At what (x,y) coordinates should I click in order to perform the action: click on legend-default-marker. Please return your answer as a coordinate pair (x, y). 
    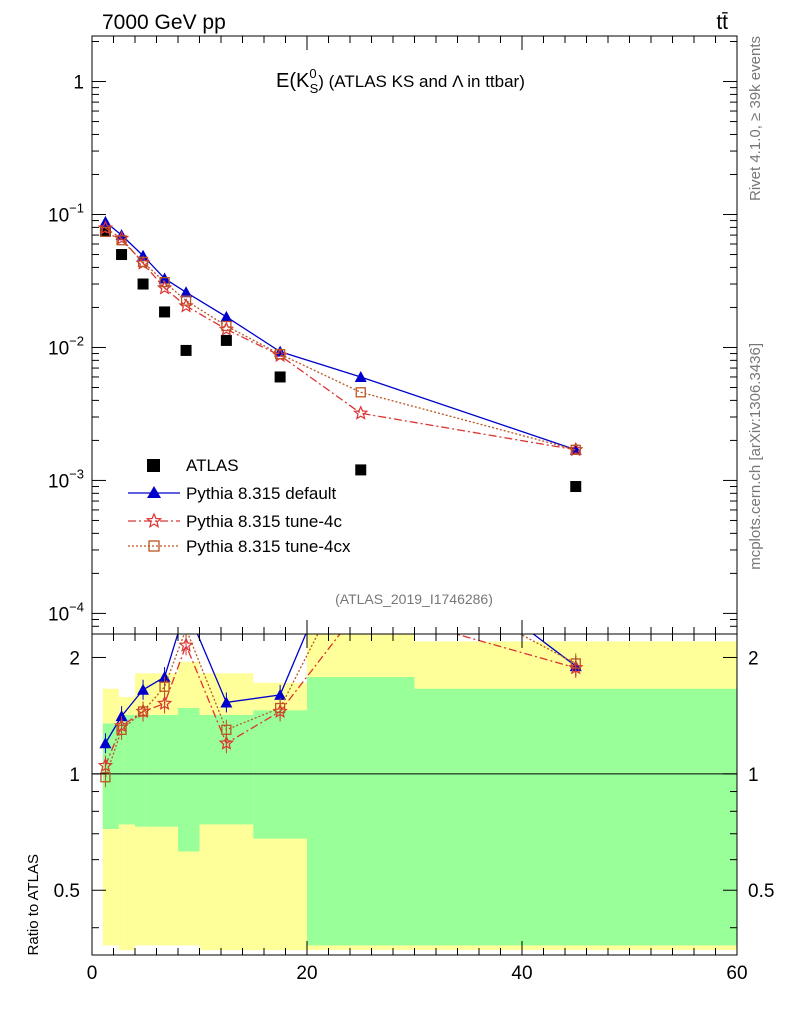
    Looking at the image, I should click on (154, 492).